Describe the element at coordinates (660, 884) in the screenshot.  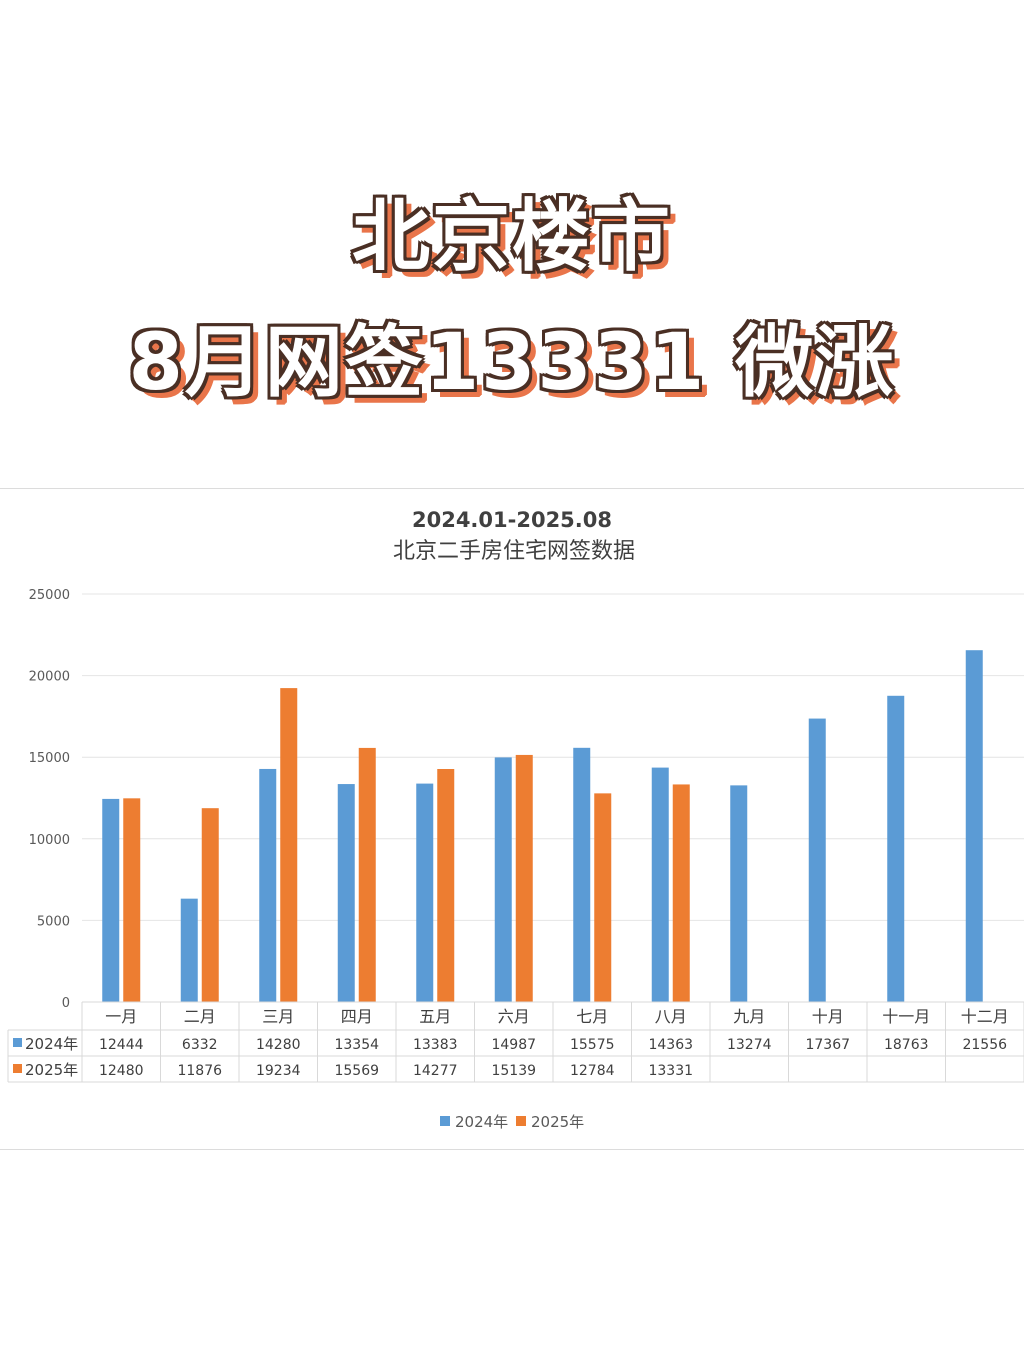
I see `bar-2024年-八月` at that location.